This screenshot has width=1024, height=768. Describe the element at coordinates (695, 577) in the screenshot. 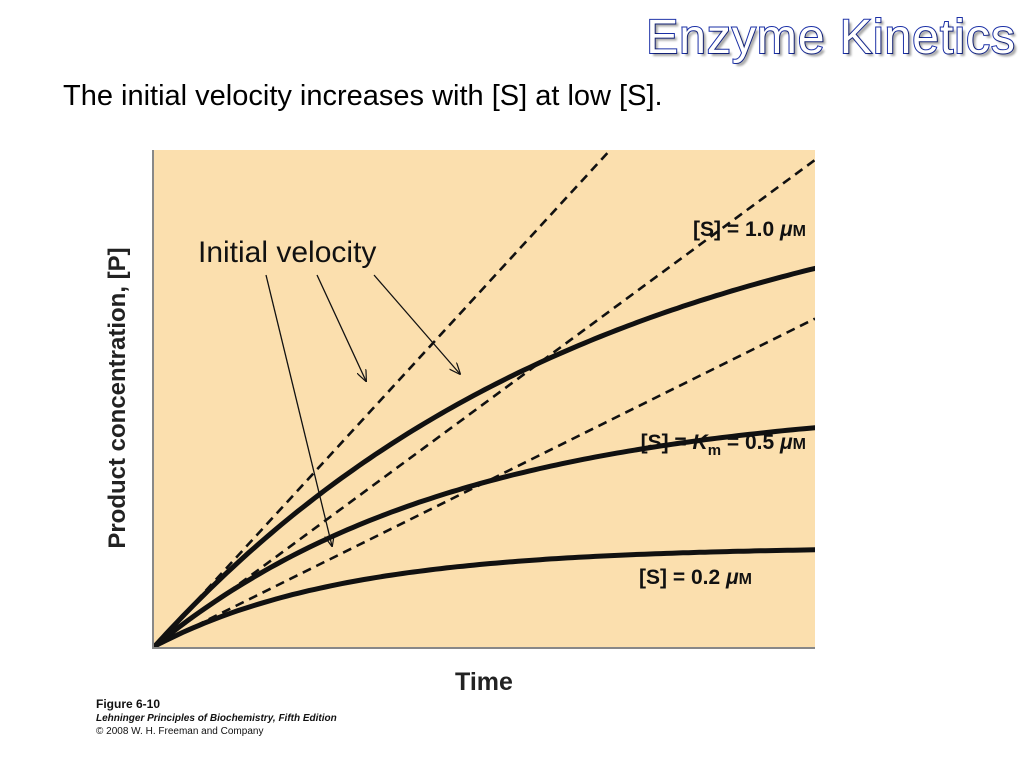

I see `series-label-3: [S] = 0.2 μM` at that location.